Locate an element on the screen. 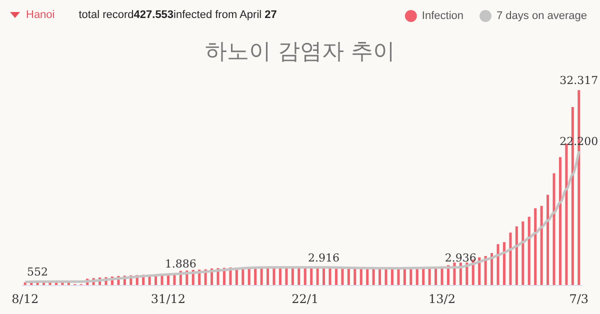 Image resolution: width=600 pixels, height=314 pixels. x-tick-label: 13/2 is located at coordinates (442, 299).